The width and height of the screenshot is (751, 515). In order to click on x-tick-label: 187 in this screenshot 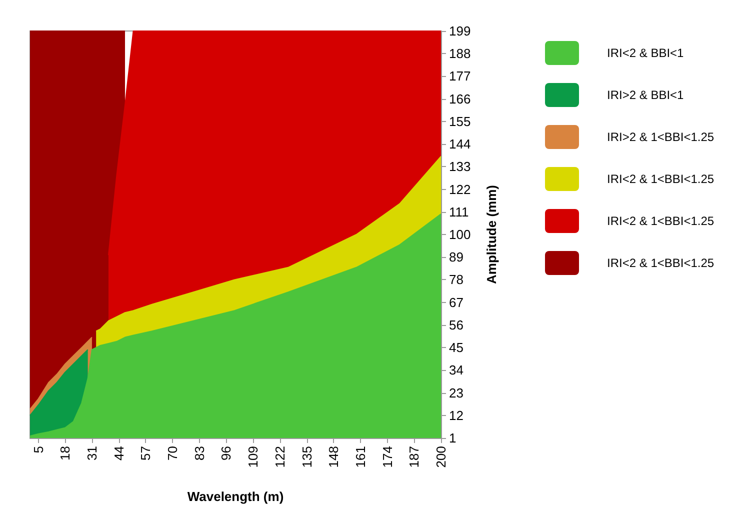, I will do `click(414, 457)`.